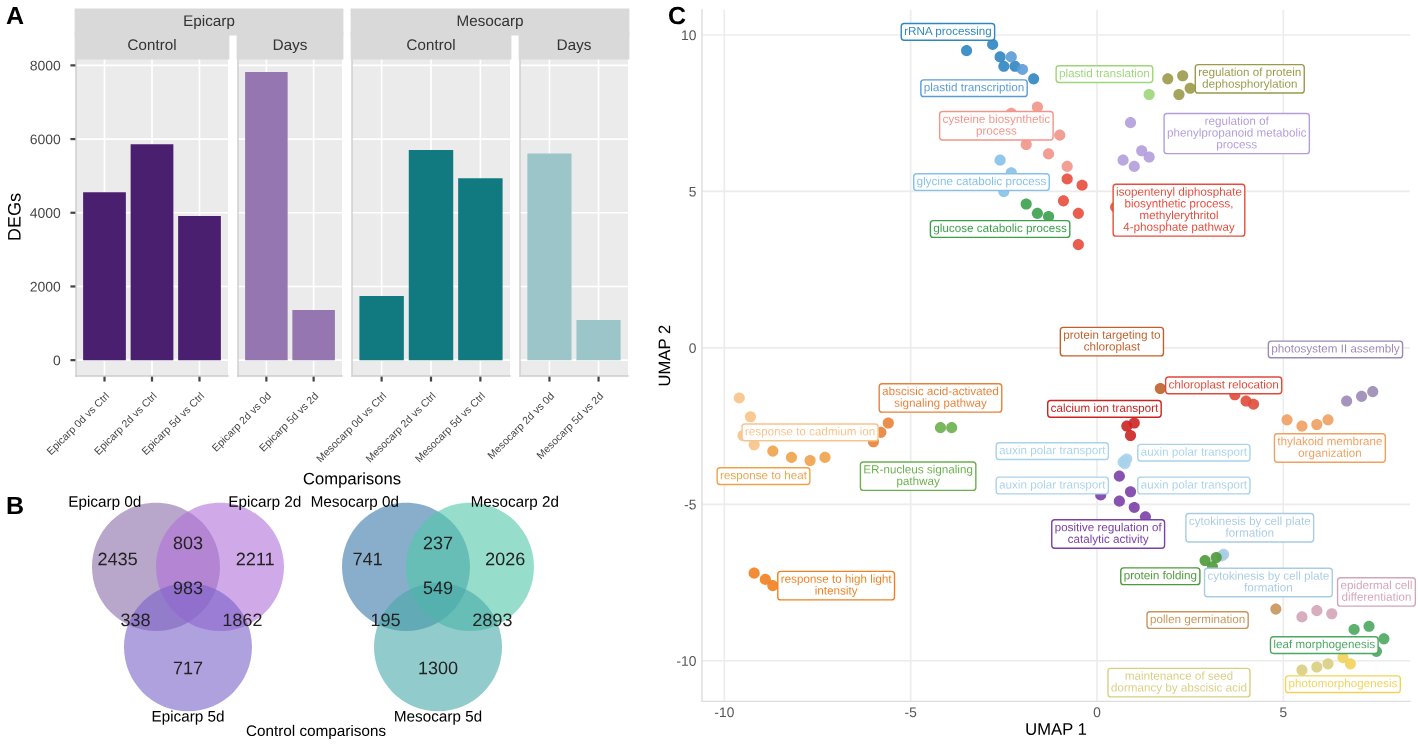 The image size is (1418, 744). I want to click on x-axis-title: UMAP 1, so click(1056, 729).